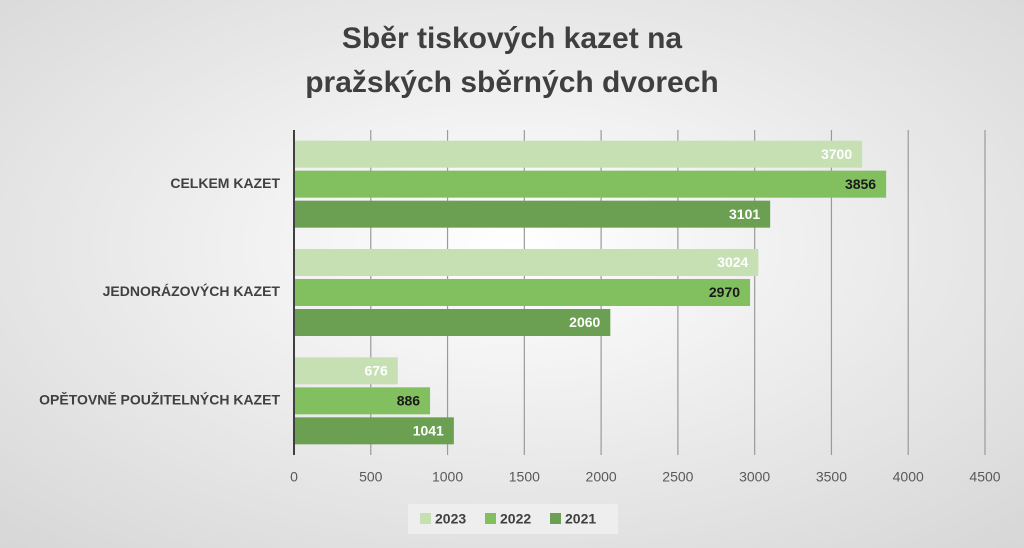  What do you see at coordinates (836, 154) in the screenshot?
I see `value-label: 3700` at bounding box center [836, 154].